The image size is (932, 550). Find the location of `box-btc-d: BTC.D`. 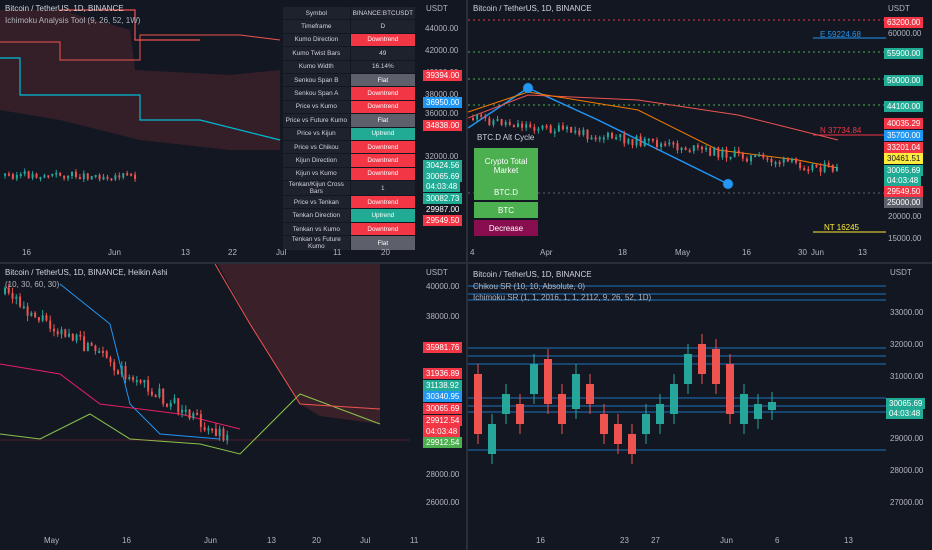

box-btc-d: BTC.D is located at coordinates (506, 192).